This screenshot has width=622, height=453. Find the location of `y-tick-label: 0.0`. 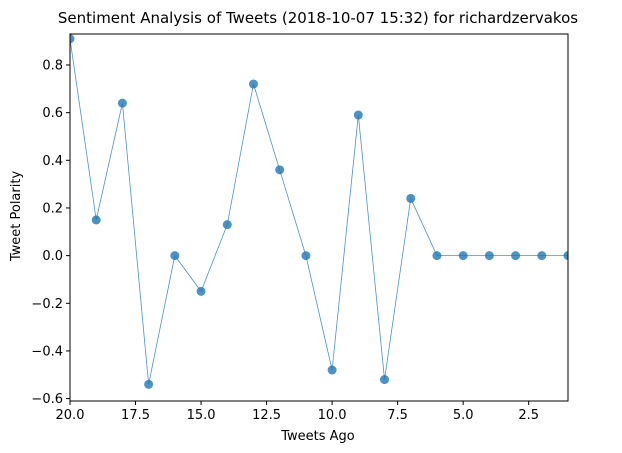

y-tick-label: 0.0 is located at coordinates (52, 256).